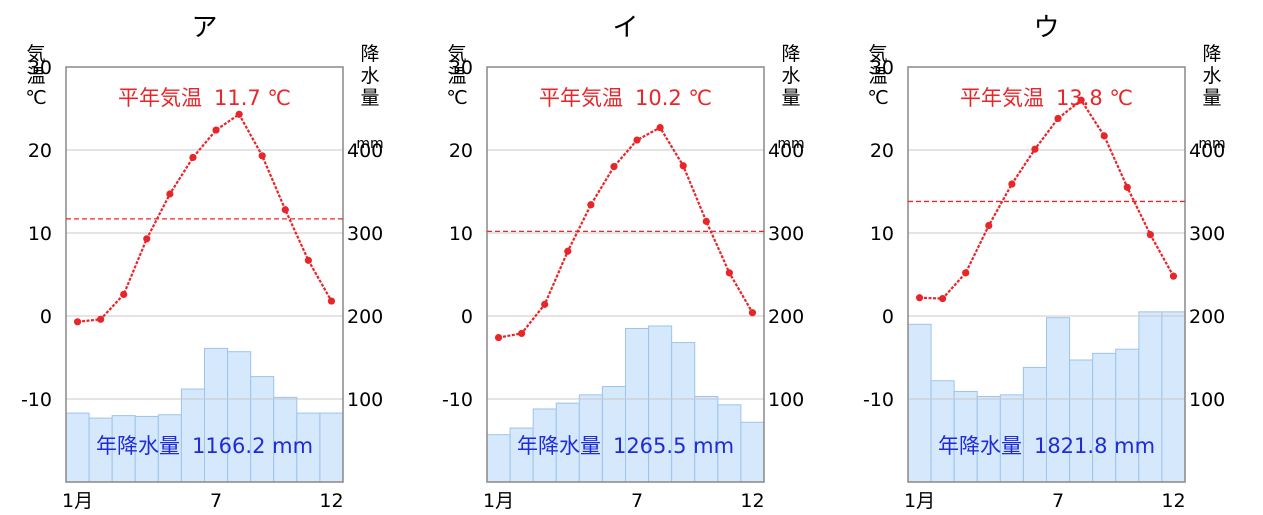  I want to click on average-temp-value: 13.8 ℃, so click(1094, 98).